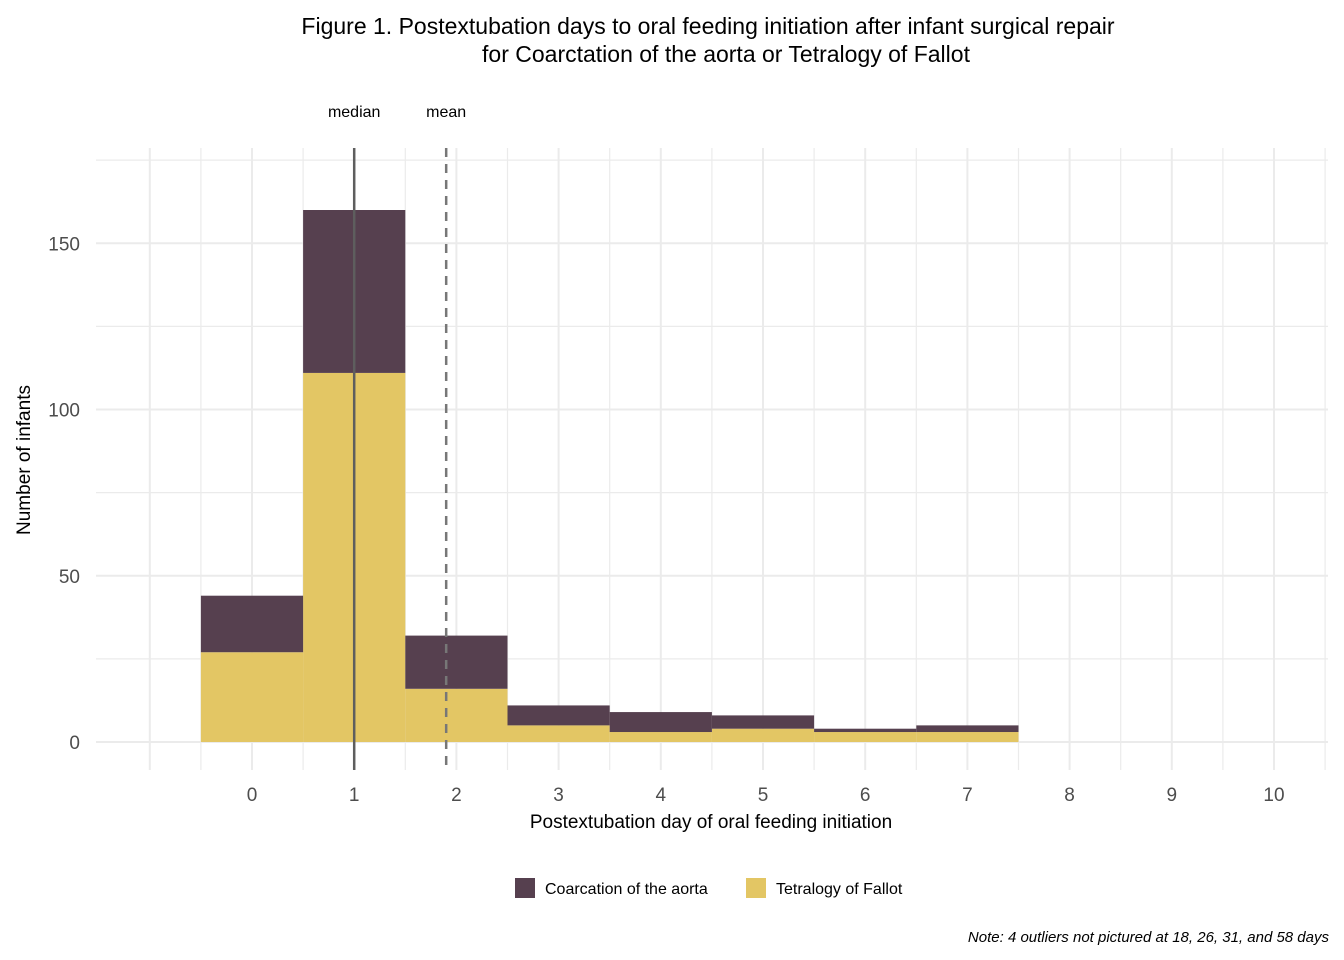  I want to click on x-ticks: 0 1 2 3 4 5 6 7 8 9 10, so click(766, 795).